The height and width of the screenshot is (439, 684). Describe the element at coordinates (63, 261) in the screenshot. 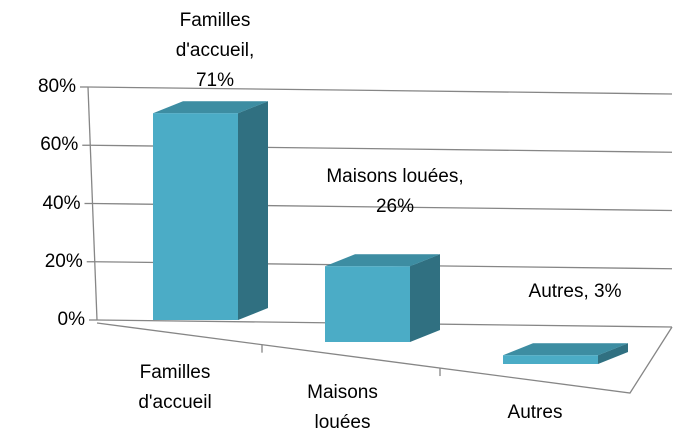

I see `y-tick-label: 20%` at that location.